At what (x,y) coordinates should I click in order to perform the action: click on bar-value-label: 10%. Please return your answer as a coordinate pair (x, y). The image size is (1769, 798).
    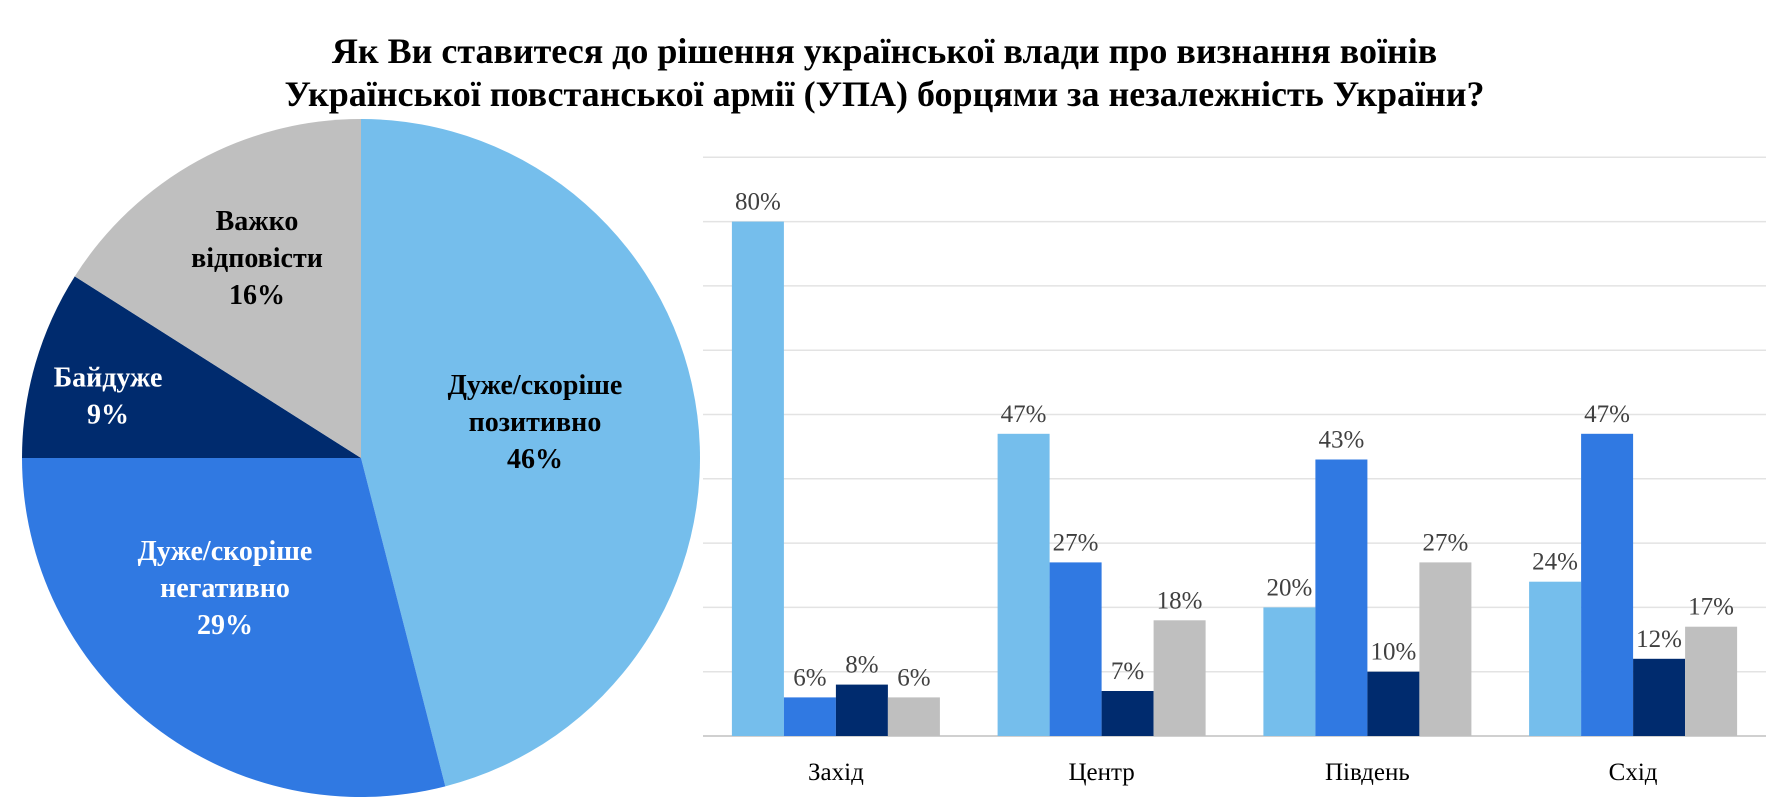
    Looking at the image, I should click on (1393, 652).